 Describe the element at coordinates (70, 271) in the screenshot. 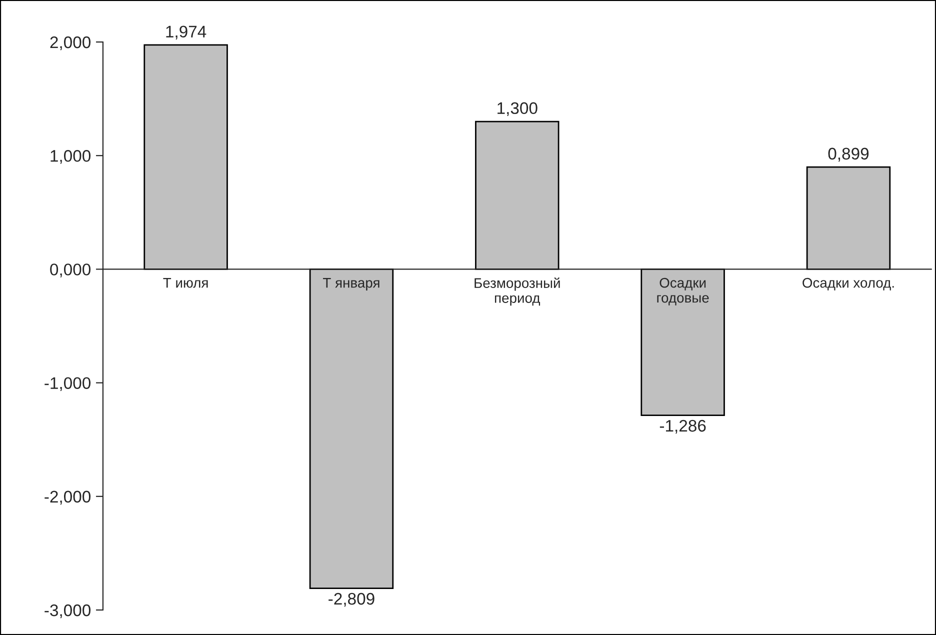

I see `y-tick-label: 0,000` at that location.